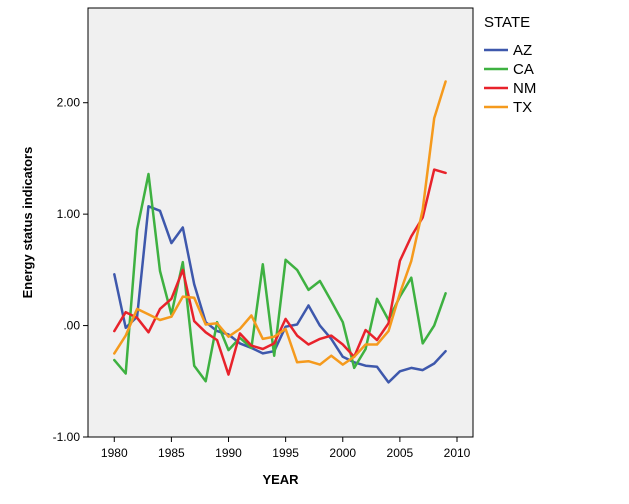 Image resolution: width=629 pixels, height=504 pixels. What do you see at coordinates (457, 453) in the screenshot?
I see `x-tick-label: 2010` at bounding box center [457, 453].